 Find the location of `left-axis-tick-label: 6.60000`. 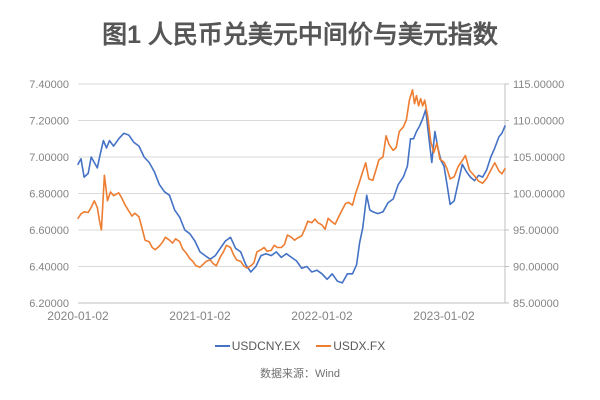

left-axis-tick-label: 6.60000 is located at coordinates (49, 231).